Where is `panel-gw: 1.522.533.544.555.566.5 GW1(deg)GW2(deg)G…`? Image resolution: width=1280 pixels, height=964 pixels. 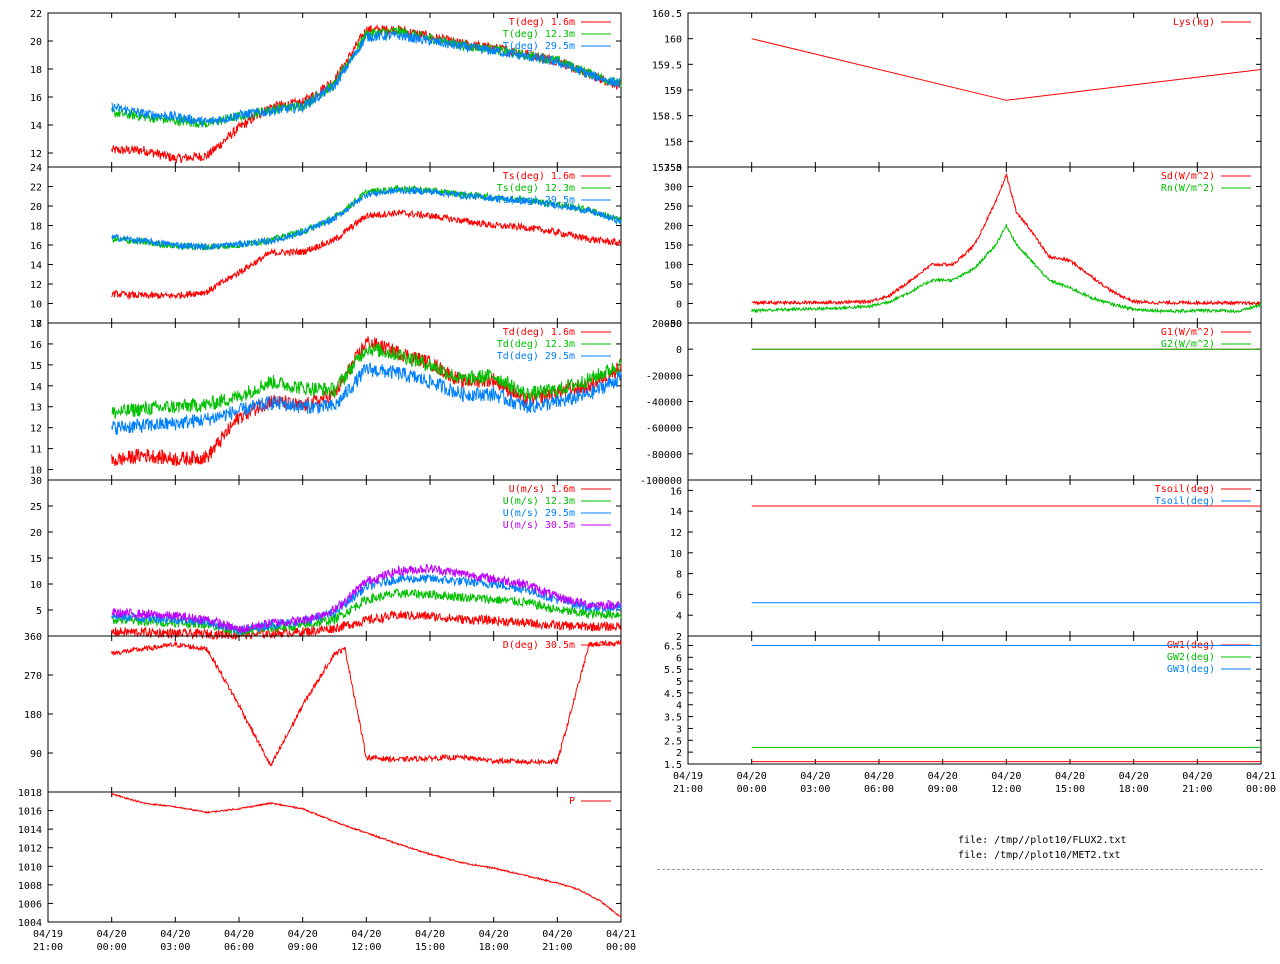 panel-gw: 1.522.533.544.555.566.5 GW1(deg)GW2(deg)G… is located at coordinates (963, 703).